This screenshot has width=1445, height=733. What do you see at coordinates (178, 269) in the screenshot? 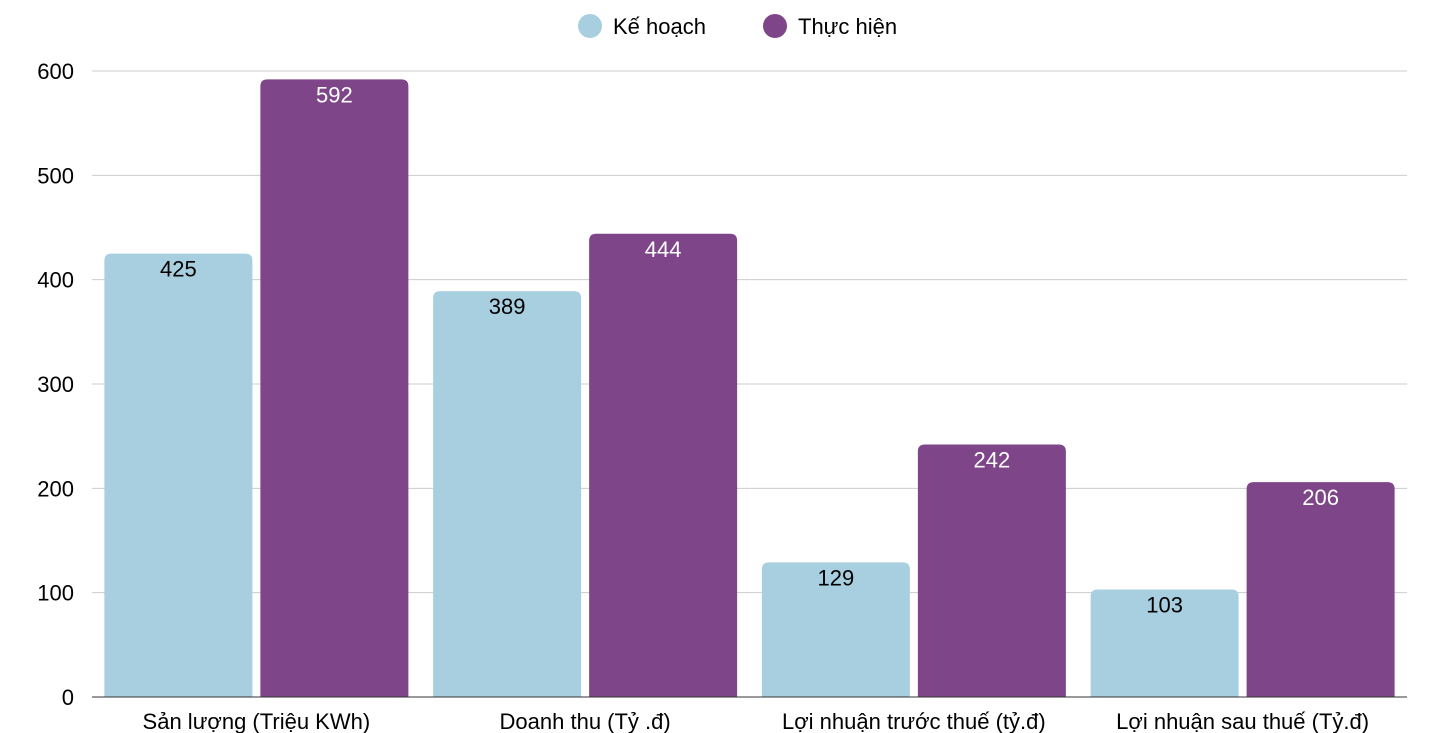
I see `data-label: 425` at bounding box center [178, 269].